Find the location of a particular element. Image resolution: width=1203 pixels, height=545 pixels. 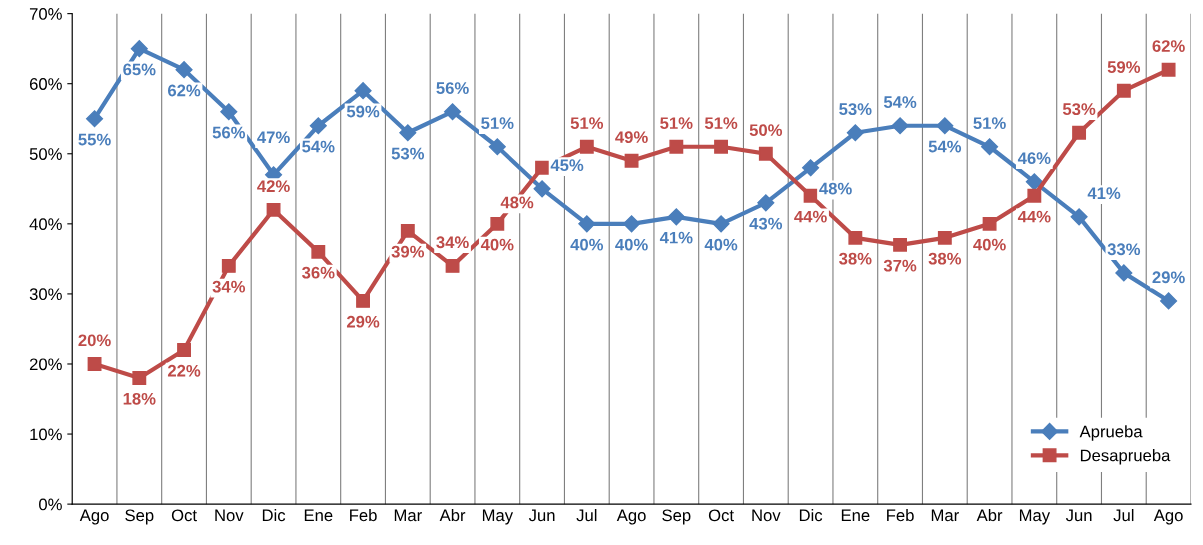

x-tick-label: Dic is located at coordinates (811, 515).